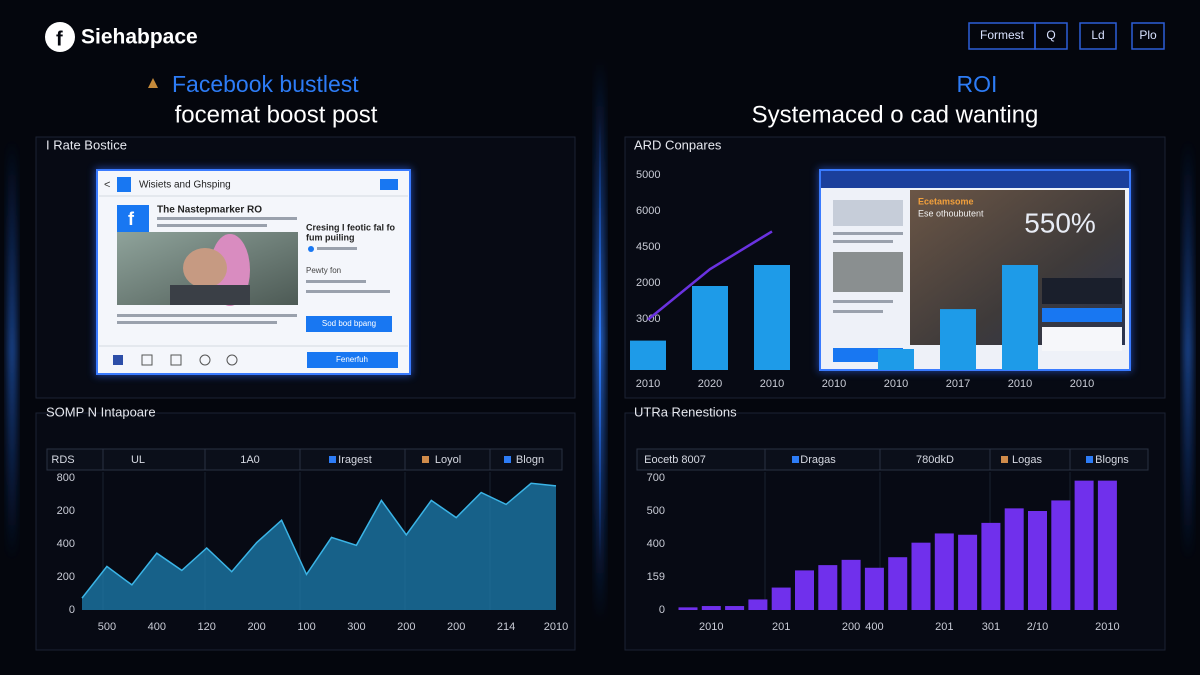 This screenshot has height=675, width=1200. Describe the element at coordinates (265, 84) in the screenshot. I see `heading-title: Facebook bustlest` at that location.